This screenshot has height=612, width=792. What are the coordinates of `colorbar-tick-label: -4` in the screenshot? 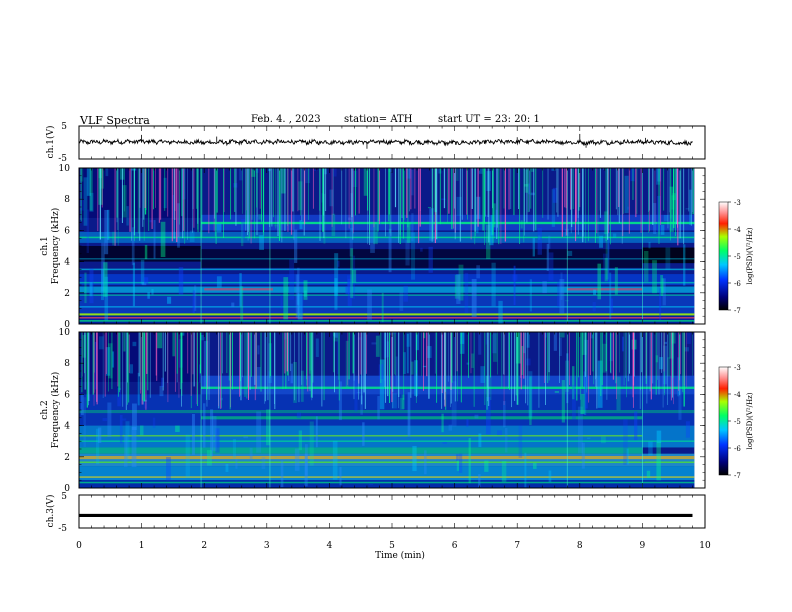 It's located at (737, 230).